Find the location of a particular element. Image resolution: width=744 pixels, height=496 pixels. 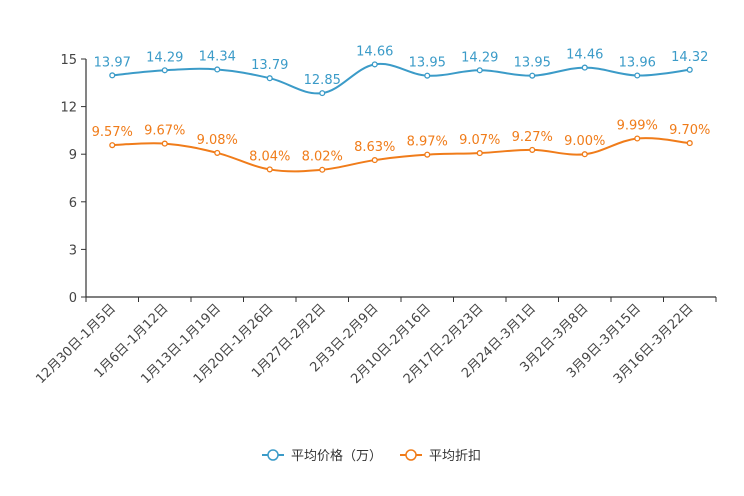

y-tick-label: 12 is located at coordinates (68, 108).